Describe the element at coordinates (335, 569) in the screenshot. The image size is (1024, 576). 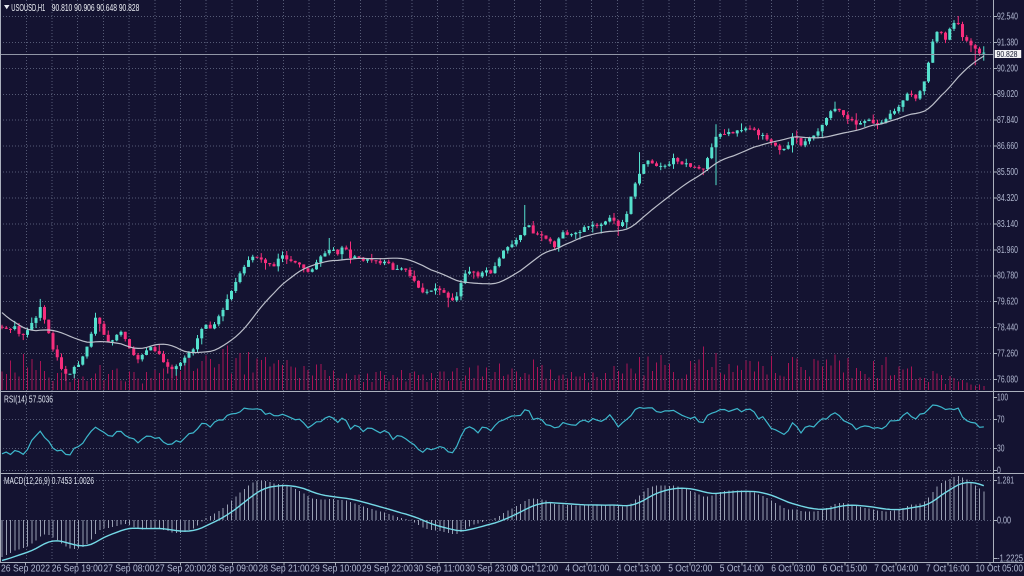
I see `svg-text: 29 Sep 10:00` at that location.